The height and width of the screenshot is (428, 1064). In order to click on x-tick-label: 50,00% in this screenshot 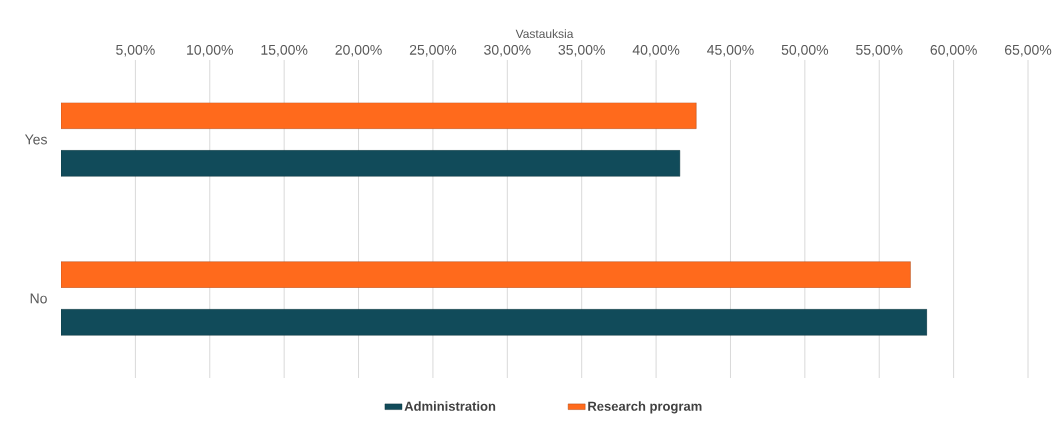, I will do `click(805, 50)`.